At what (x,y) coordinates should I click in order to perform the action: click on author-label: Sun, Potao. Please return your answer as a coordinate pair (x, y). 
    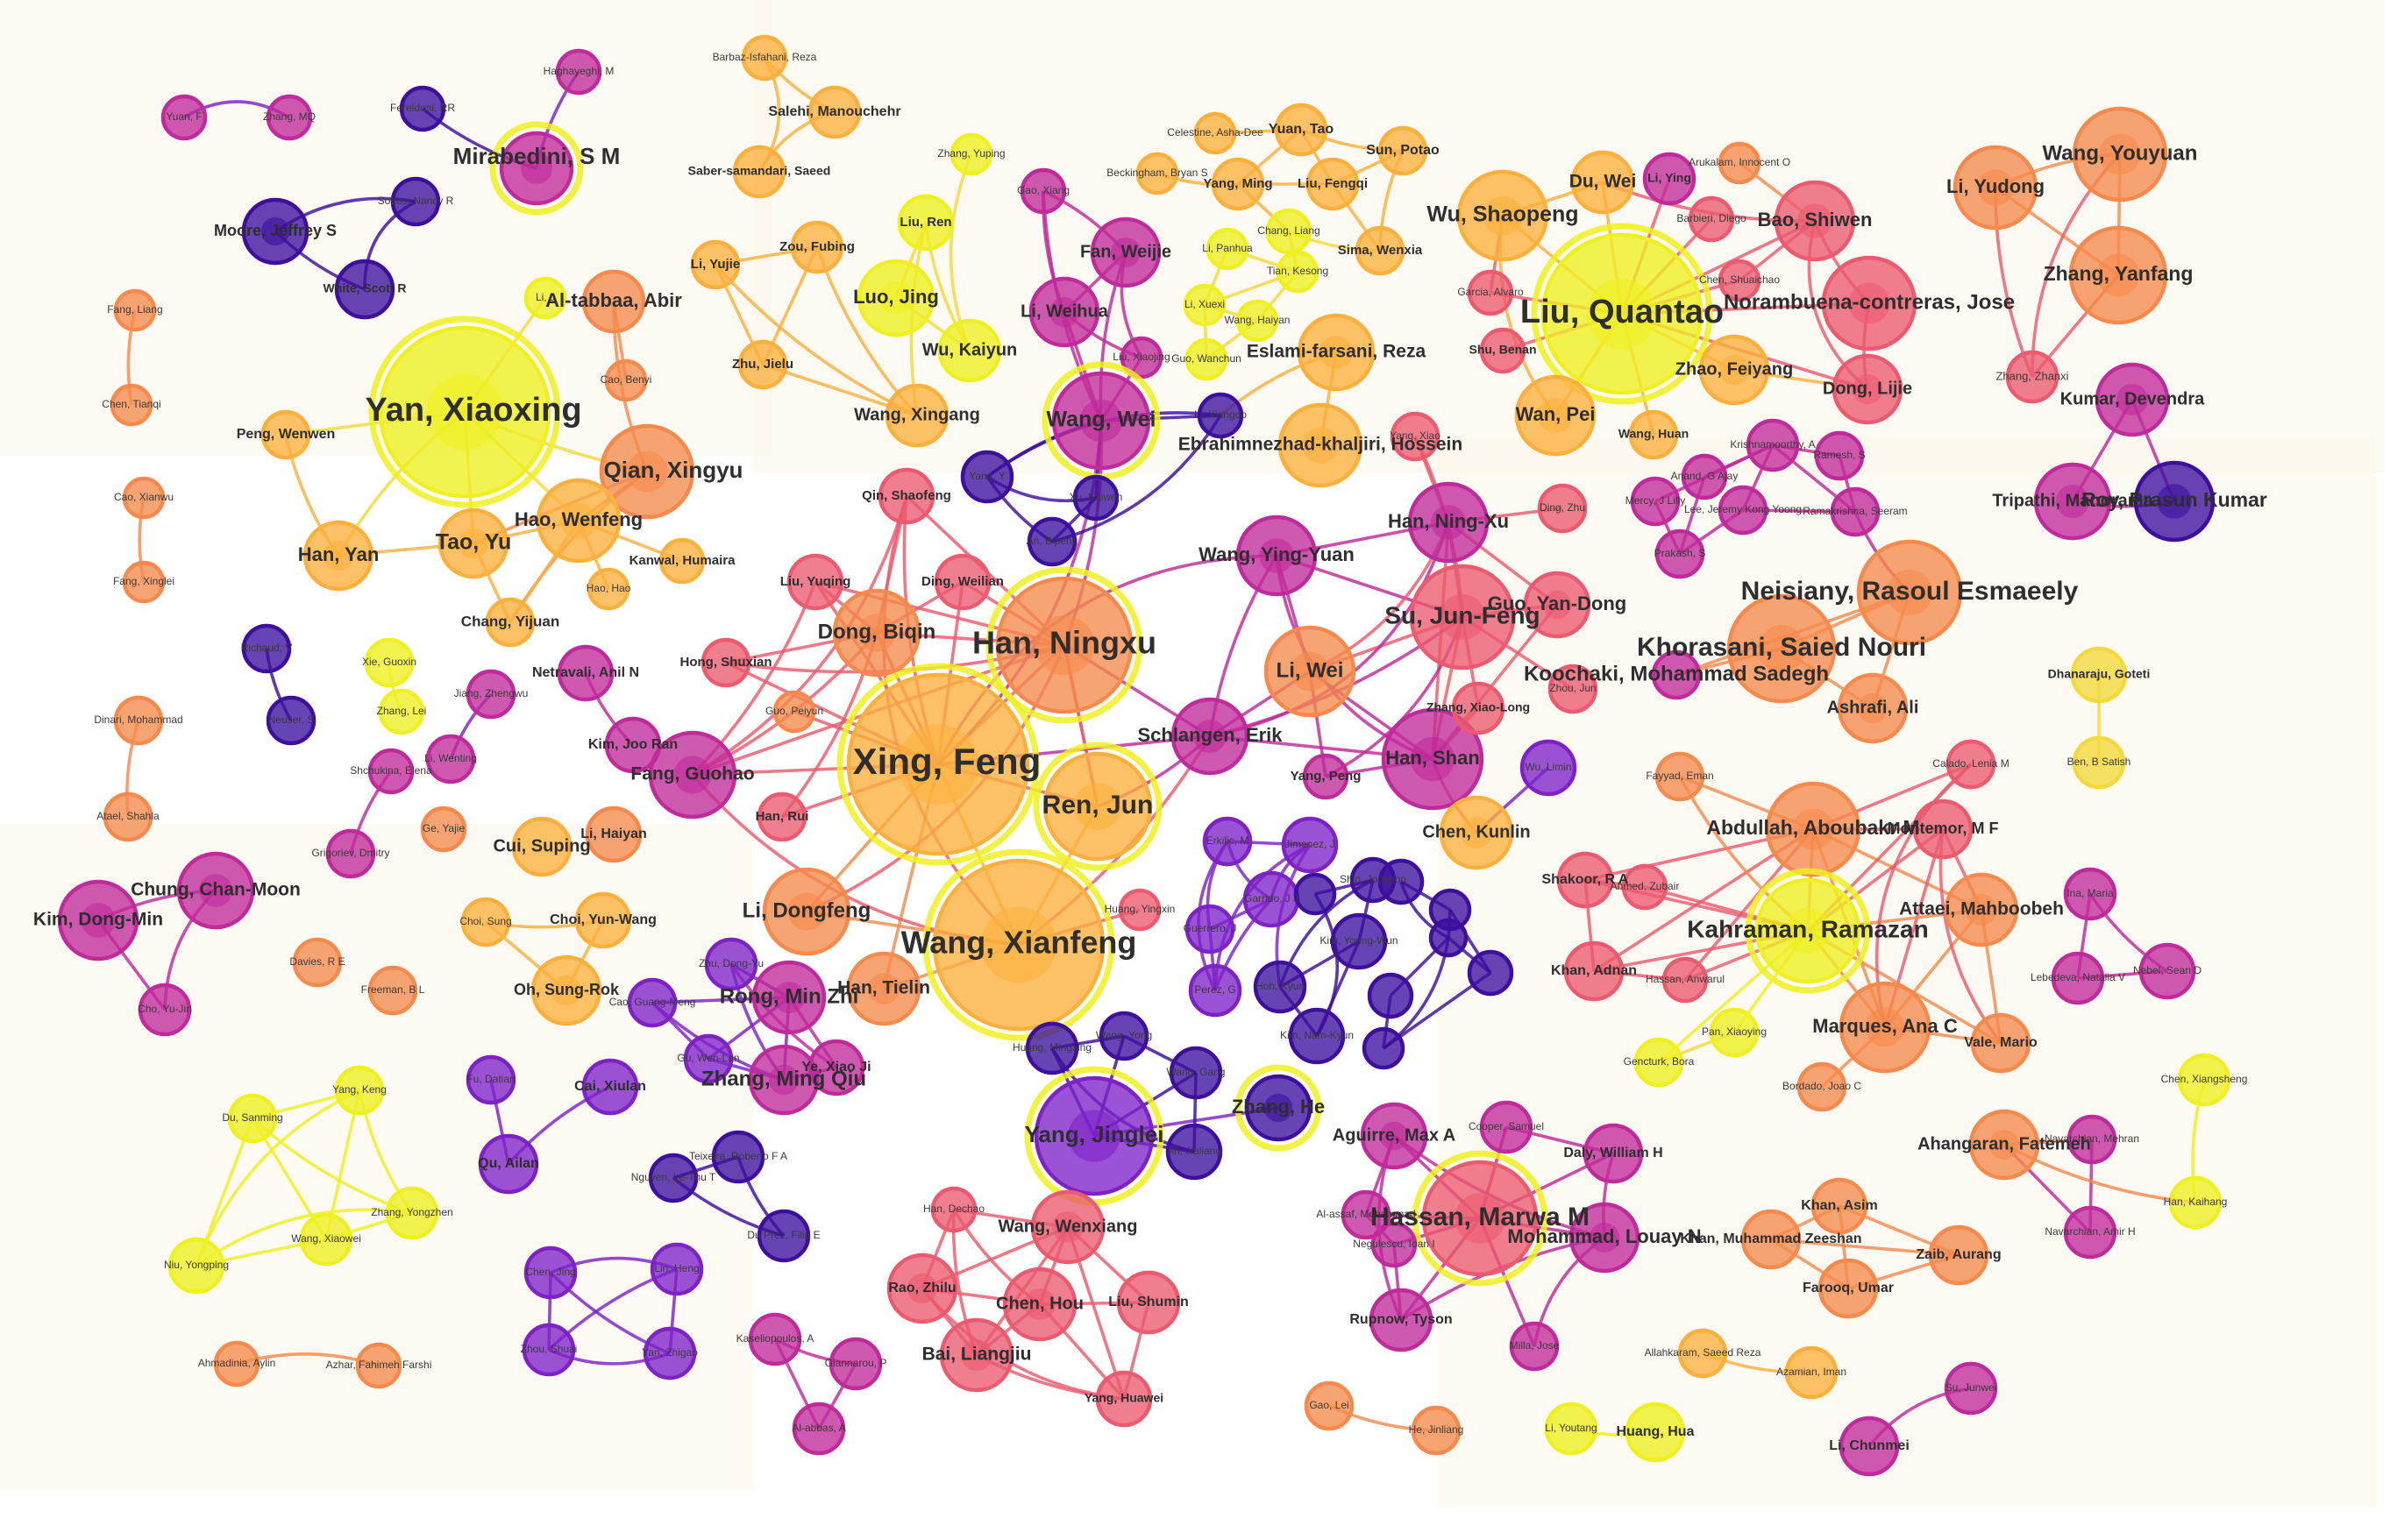
    Looking at the image, I should click on (1403, 150).